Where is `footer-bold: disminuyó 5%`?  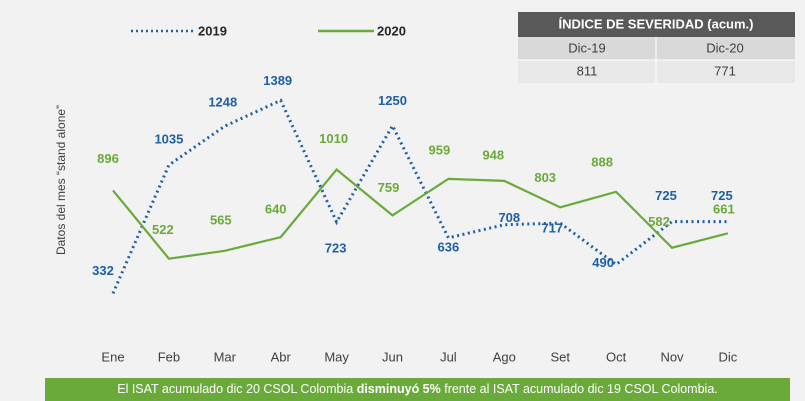
footer-bold: disminuyó 5% is located at coordinates (398, 389).